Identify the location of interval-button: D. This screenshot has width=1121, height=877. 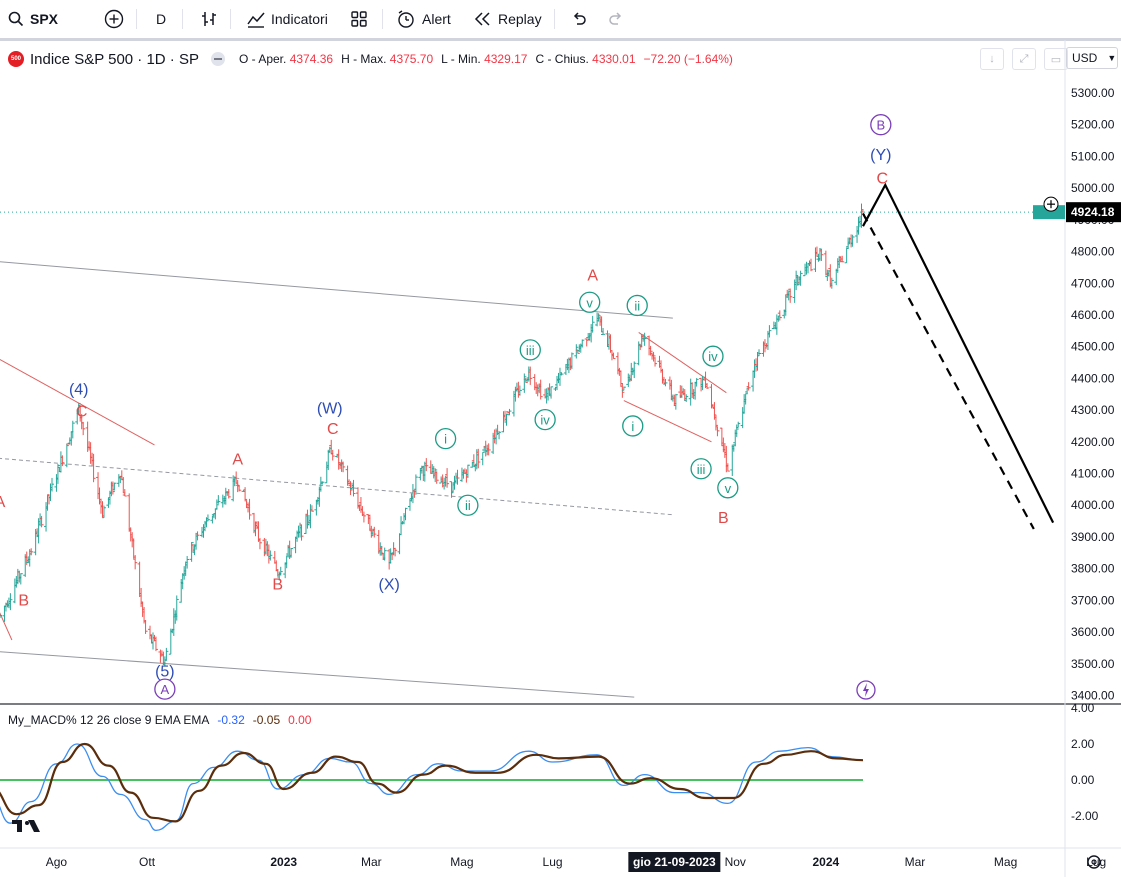
(161, 19).